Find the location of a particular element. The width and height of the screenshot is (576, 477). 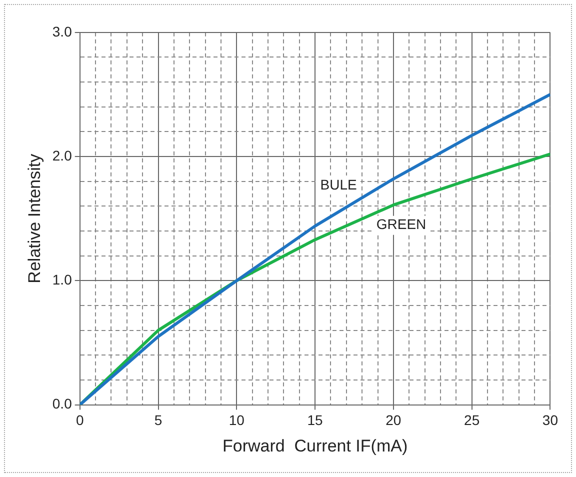

x-tick-label: 25 is located at coordinates (472, 420).